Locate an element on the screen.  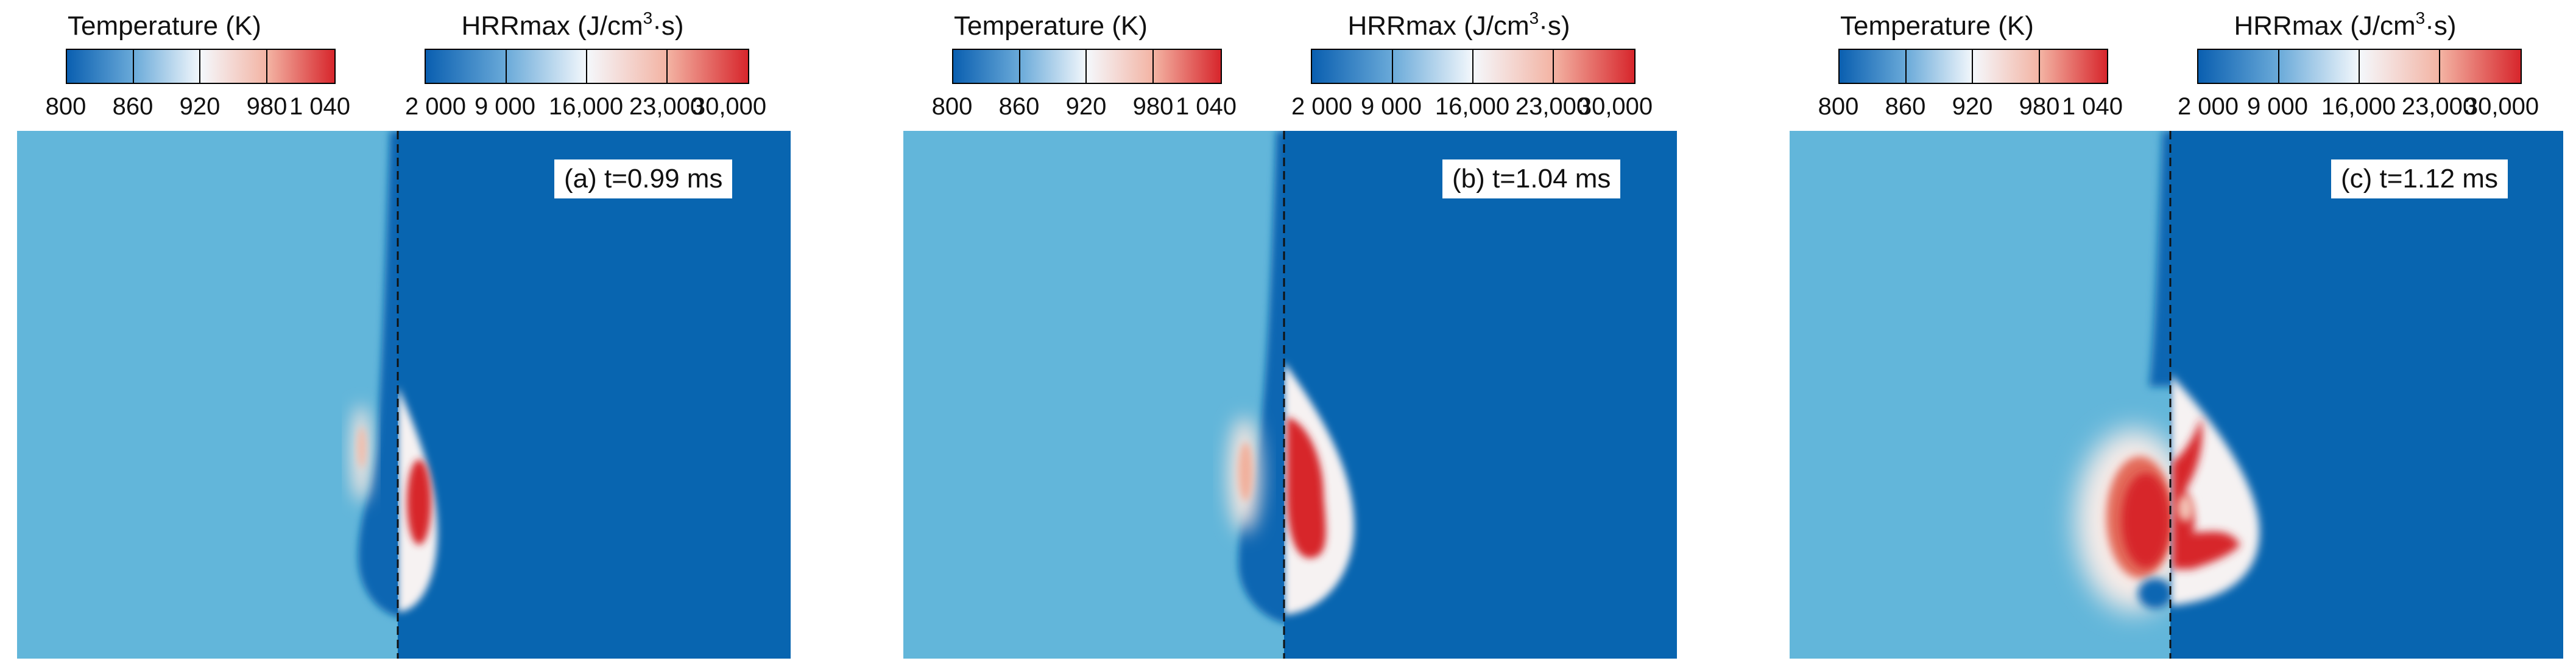
time-label: (c) t=1.12 ms is located at coordinates (2419, 178).